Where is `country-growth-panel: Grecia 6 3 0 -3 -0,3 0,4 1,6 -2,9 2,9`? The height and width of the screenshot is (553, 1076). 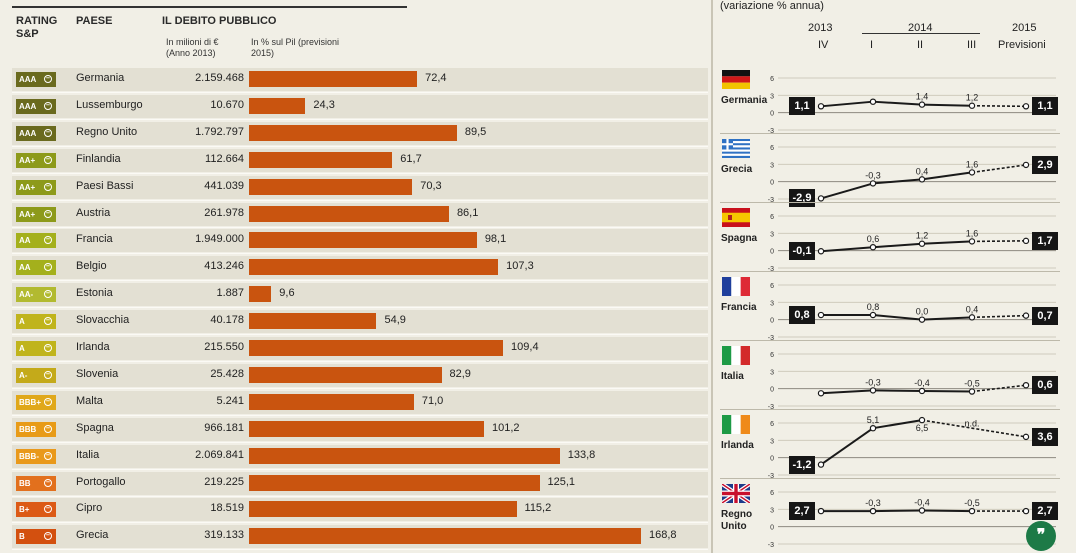
country-growth-panel: Grecia 6 3 0 -3 -0,3 0,4 1,6 -2,9 2,9 is located at coordinates (896, 170).